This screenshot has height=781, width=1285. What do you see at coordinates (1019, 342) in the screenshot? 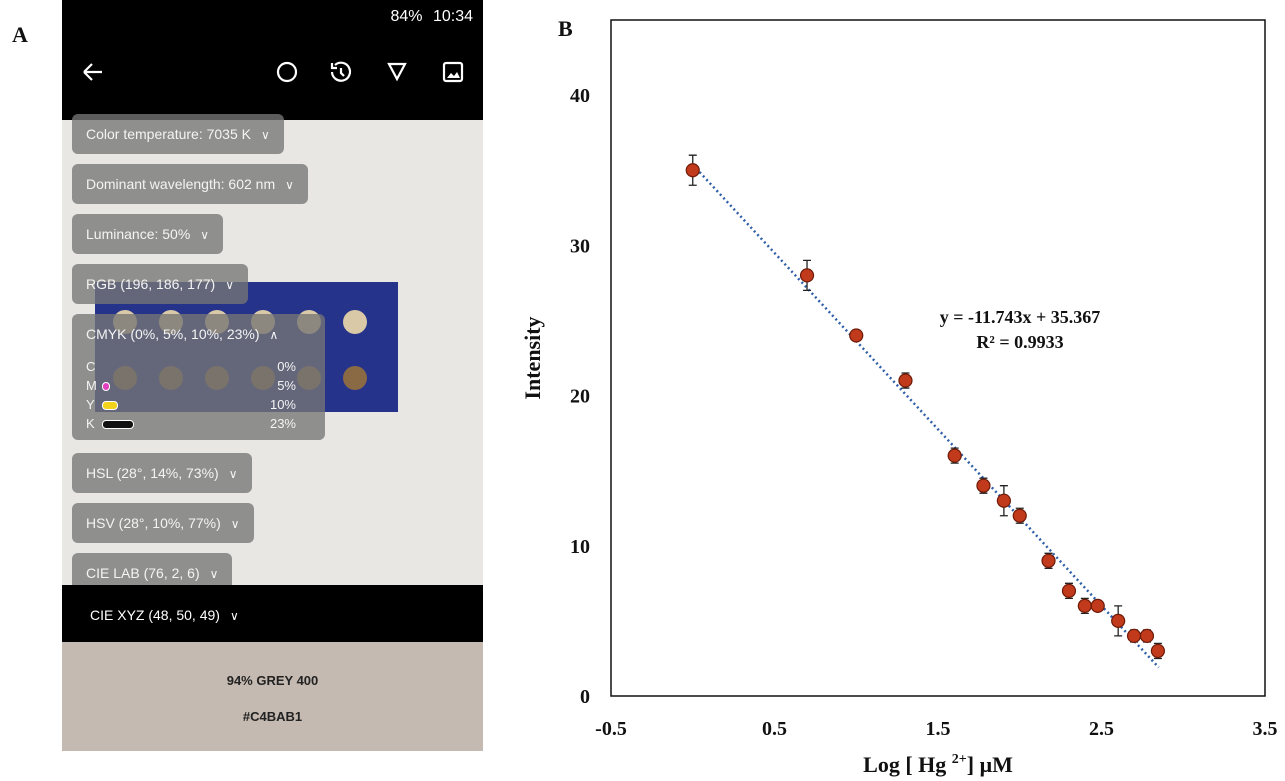
I see `r2-label: R² = 0.9933` at bounding box center [1019, 342].